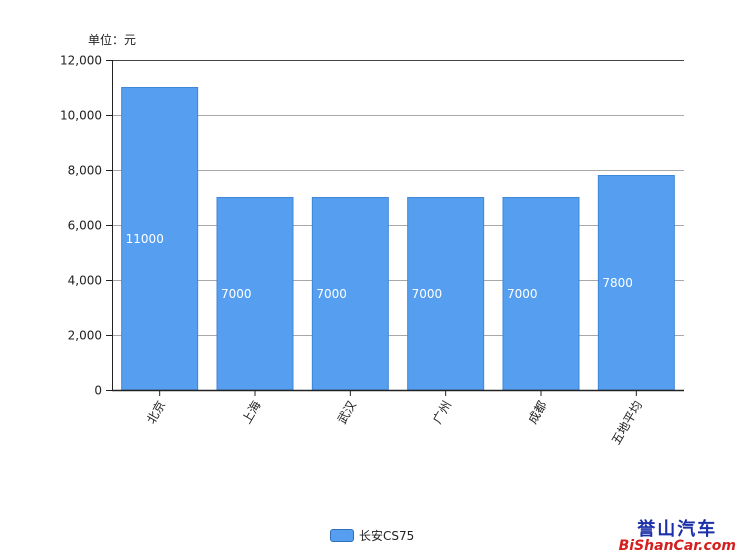  I want to click on y-tick-label: 12,000, so click(81, 61).